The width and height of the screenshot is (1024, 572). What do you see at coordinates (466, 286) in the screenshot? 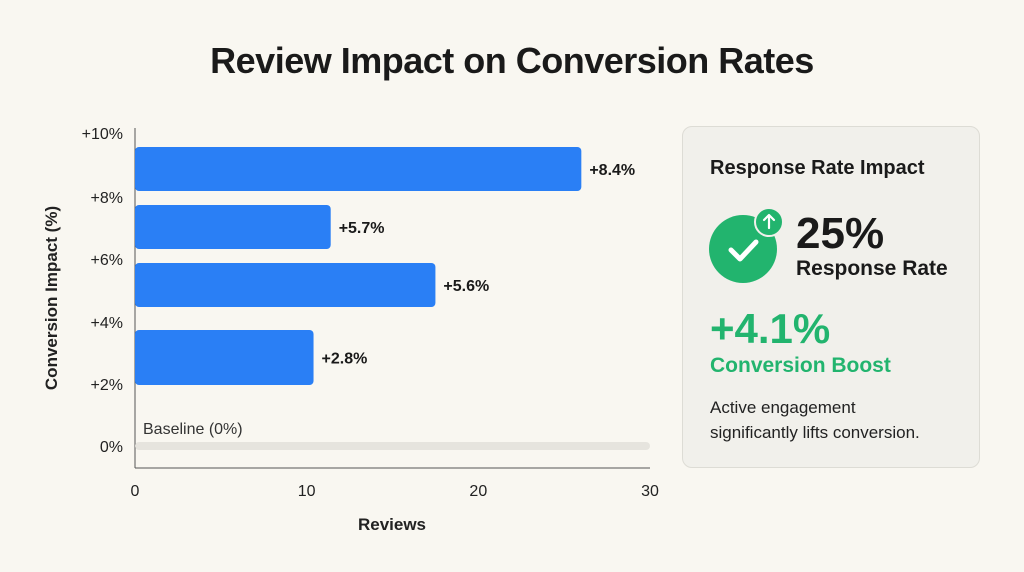
I see `bar-value-label: +5.6%` at bounding box center [466, 286].